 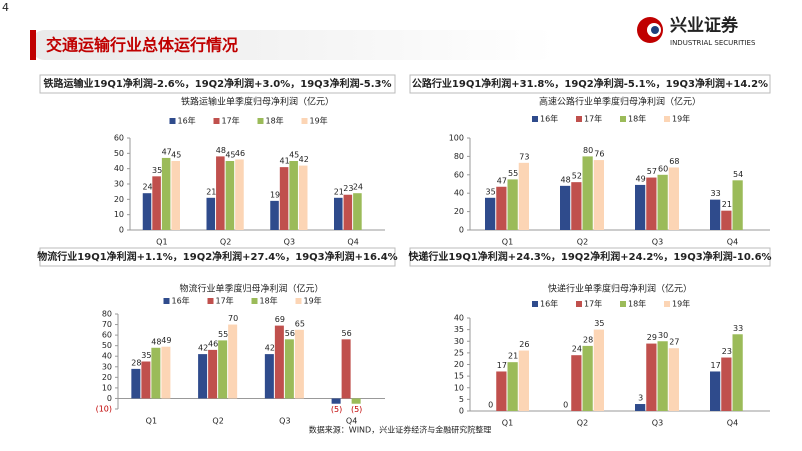 I want to click on value-label: 46, so click(x=213, y=343).